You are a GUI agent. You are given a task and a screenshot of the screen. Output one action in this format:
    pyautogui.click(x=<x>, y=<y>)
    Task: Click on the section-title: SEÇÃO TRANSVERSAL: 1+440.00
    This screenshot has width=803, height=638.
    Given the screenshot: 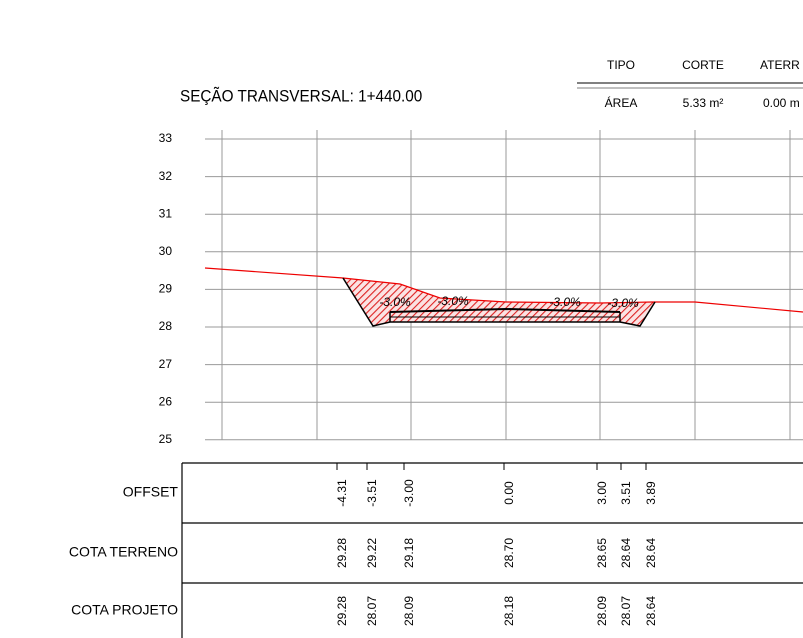 What is the action you would take?
    pyautogui.click(x=301, y=95)
    